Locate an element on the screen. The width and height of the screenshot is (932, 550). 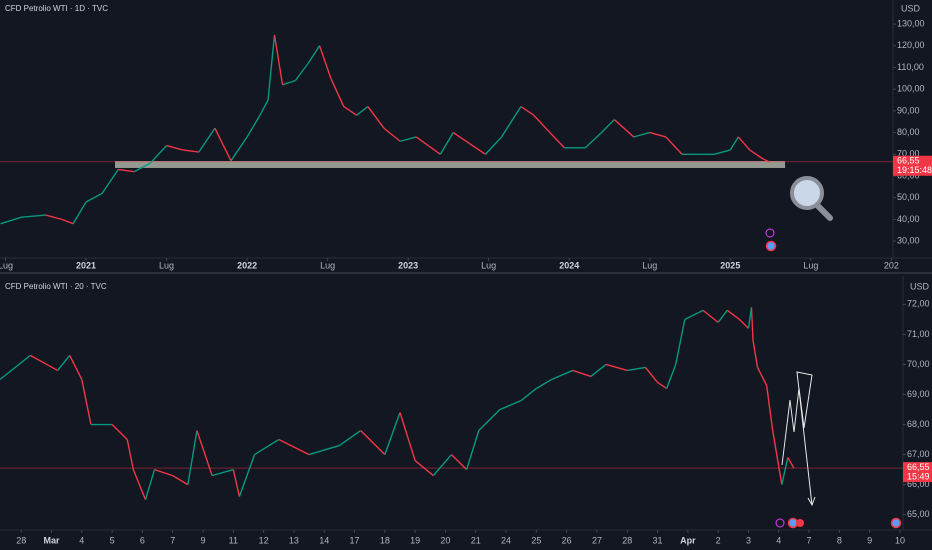
y-tick-label: 50,00 is located at coordinates (908, 197).